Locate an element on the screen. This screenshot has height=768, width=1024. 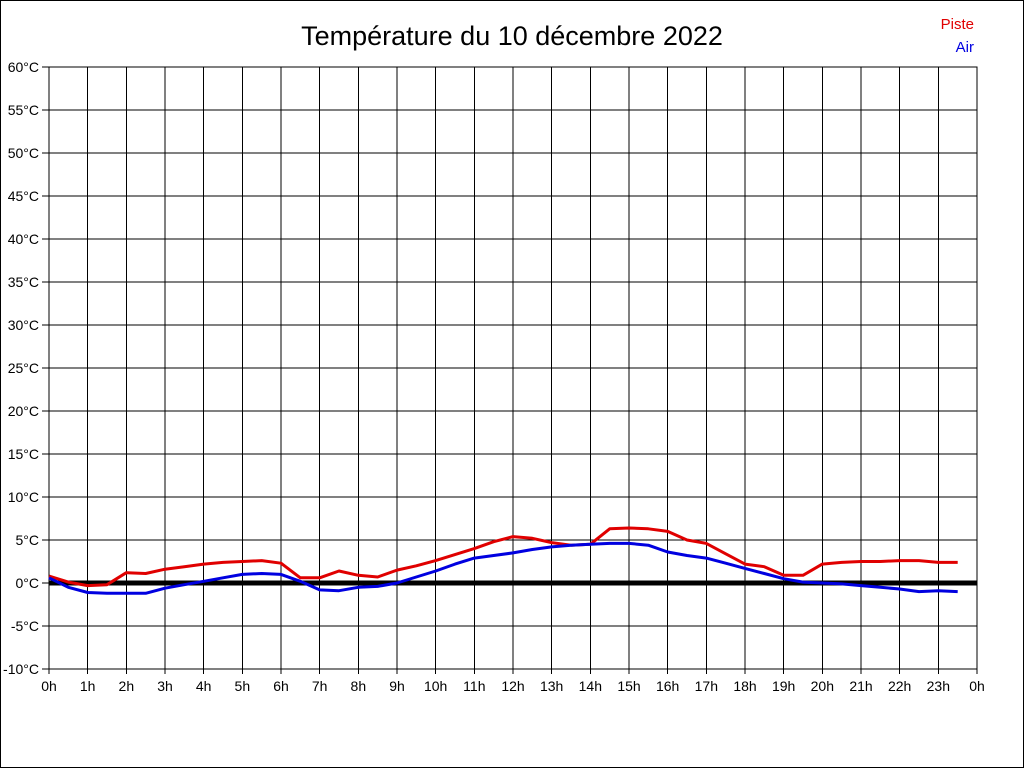
x-axis-tick-label: 7h is located at coordinates (320, 686).